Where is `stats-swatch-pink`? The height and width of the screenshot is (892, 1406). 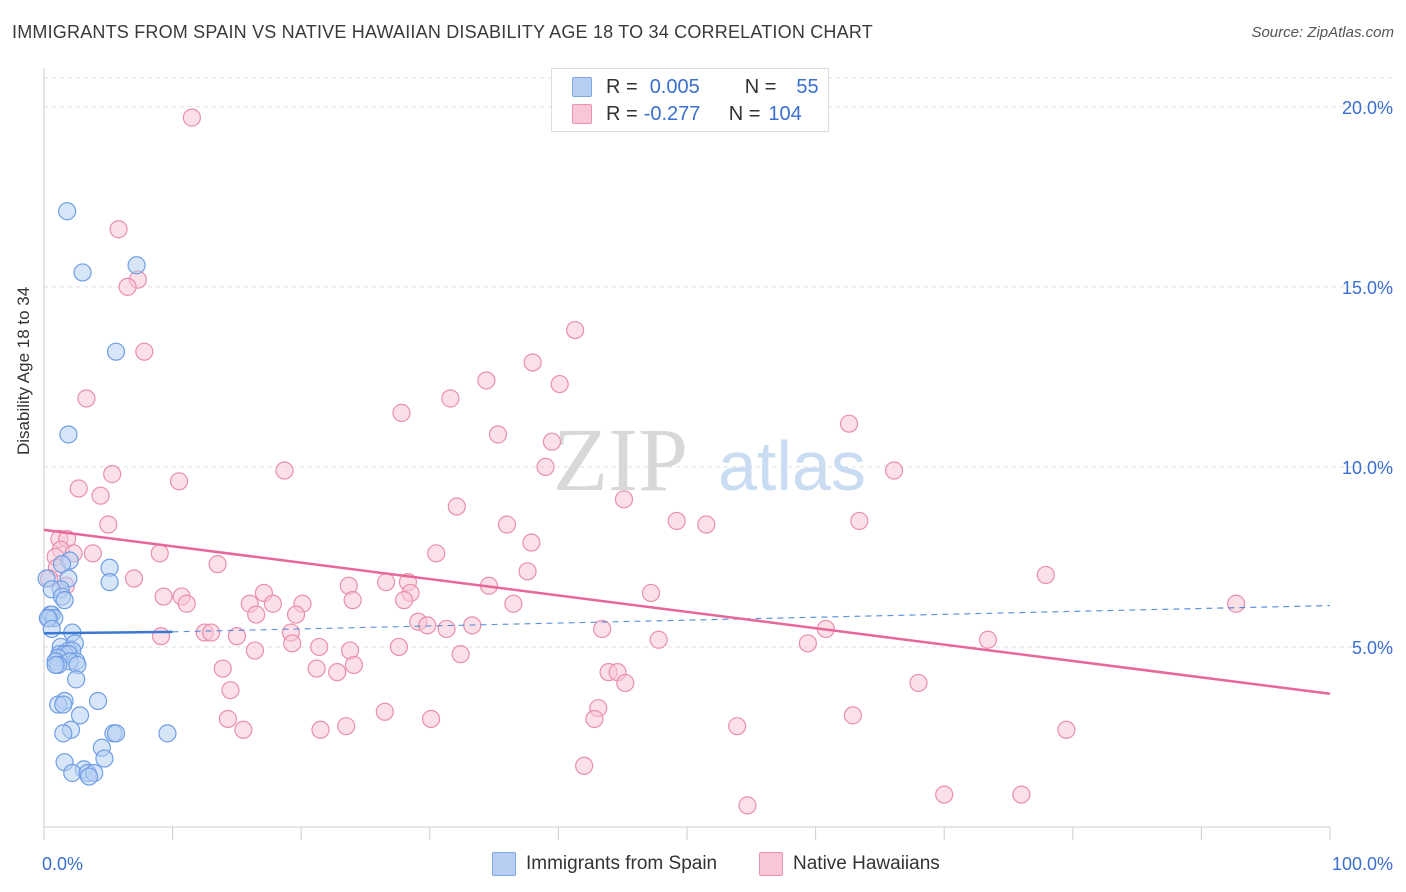 stats-swatch-pink is located at coordinates (582, 114).